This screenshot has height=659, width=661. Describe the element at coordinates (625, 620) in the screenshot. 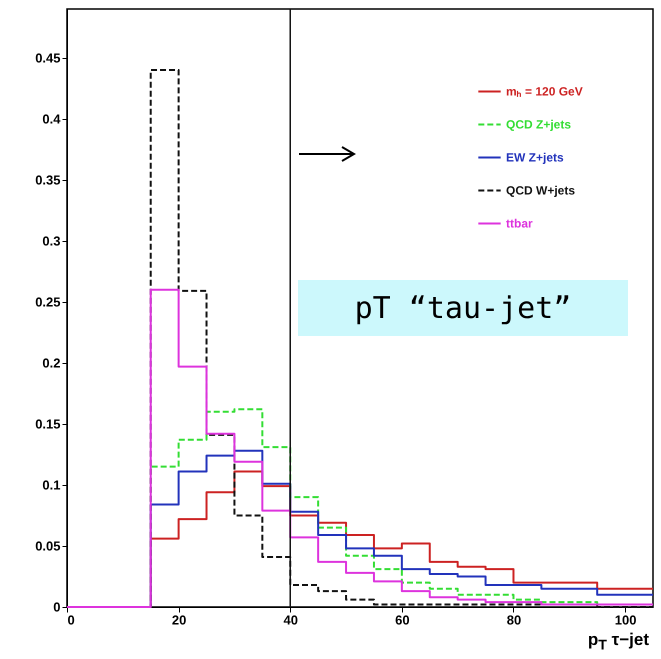

I see `x-tick-label: 100` at that location.